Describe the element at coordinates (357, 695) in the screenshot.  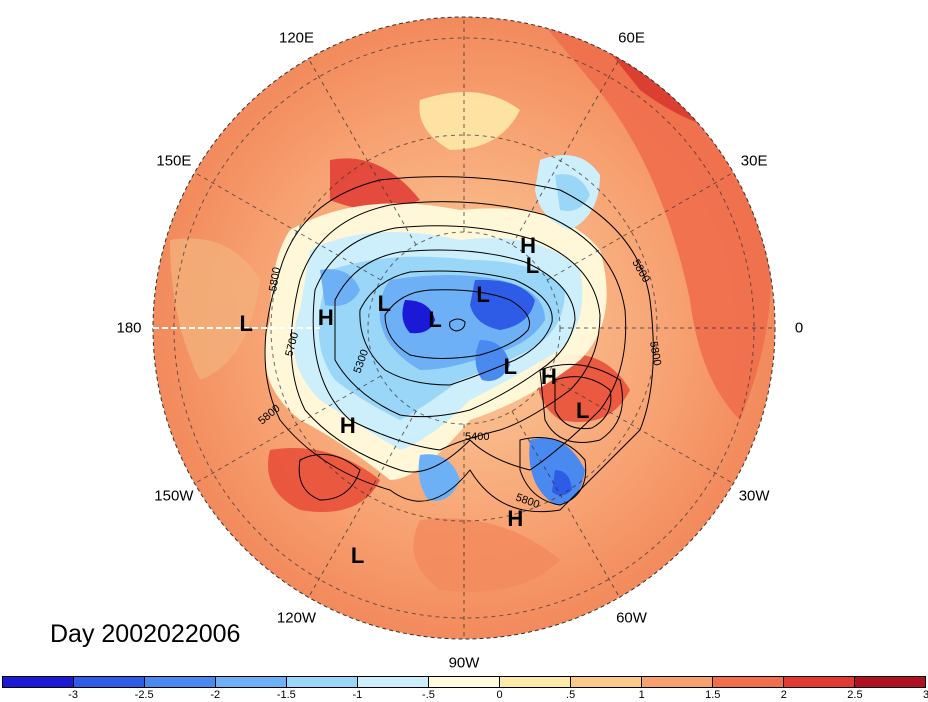
I see `colorbar-tick-label: -1` at that location.